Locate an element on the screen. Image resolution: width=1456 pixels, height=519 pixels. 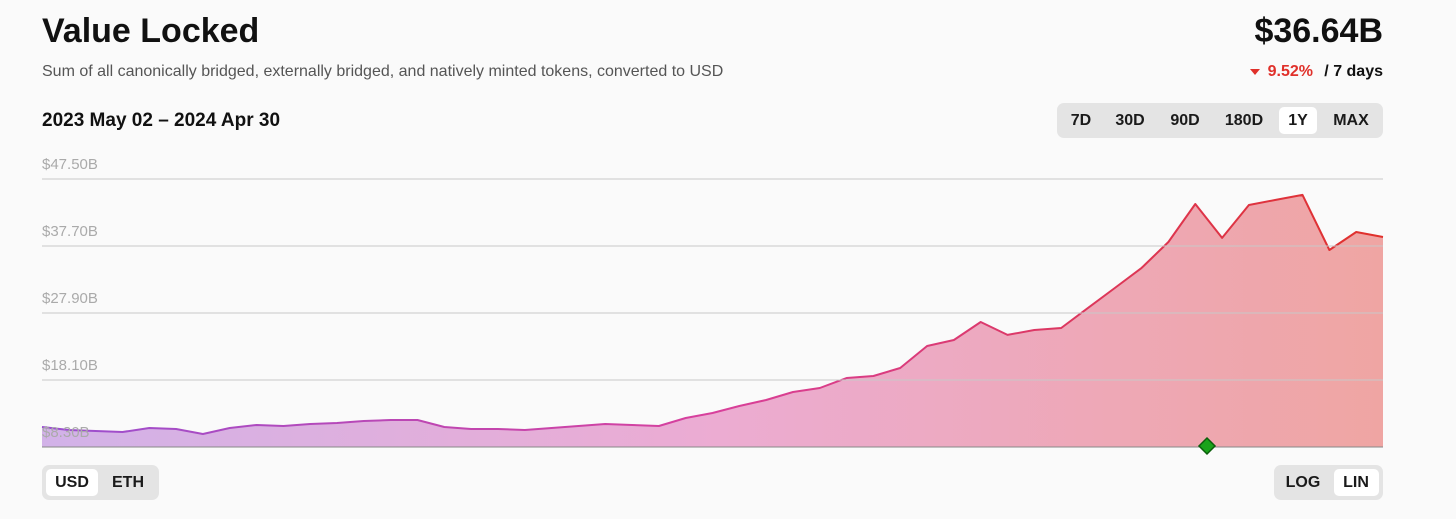
title: Value Locked is located at coordinates (150, 31).